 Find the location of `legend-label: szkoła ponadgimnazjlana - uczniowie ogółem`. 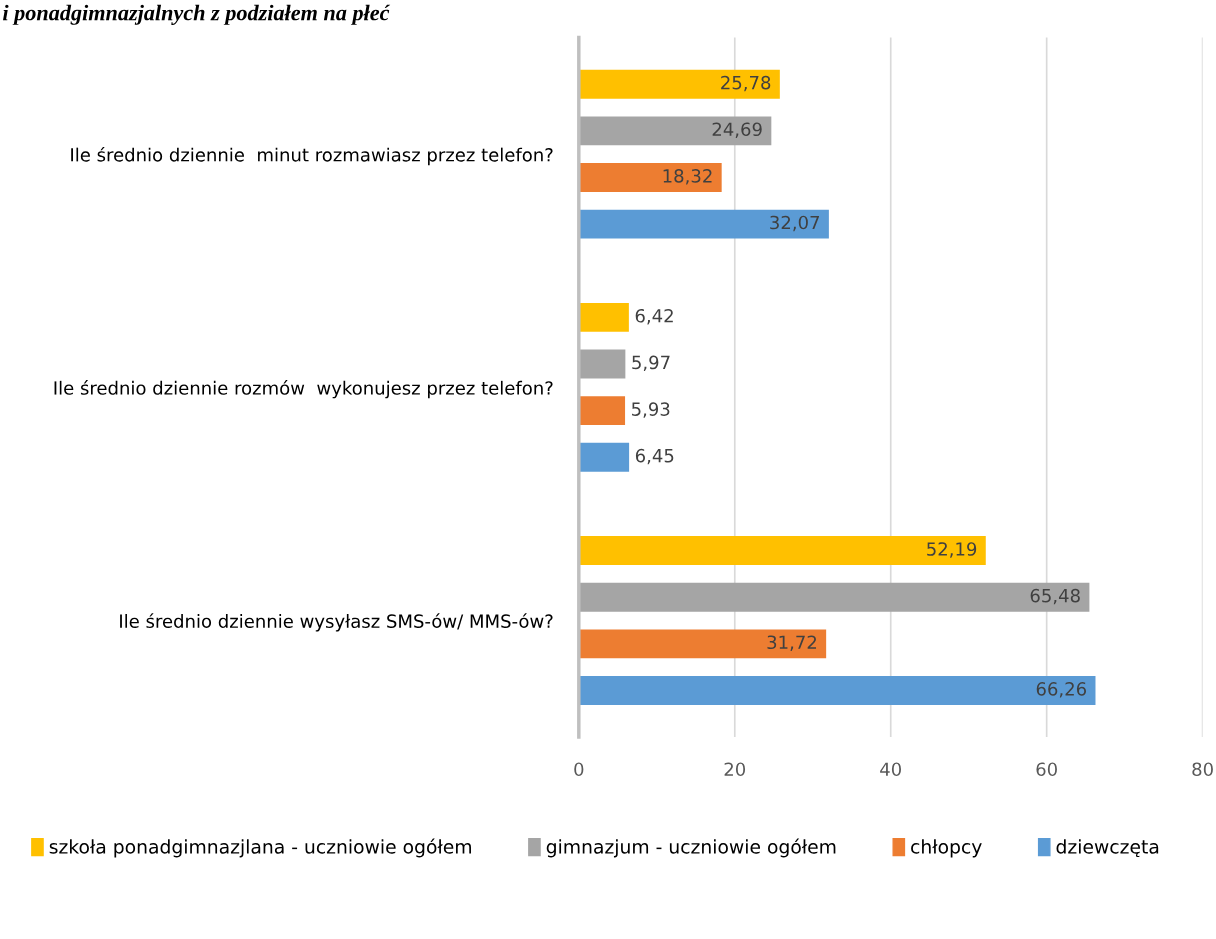

legend-label: szkoła ponadgimnazjlana - uczniowie ogółem is located at coordinates (260, 848).